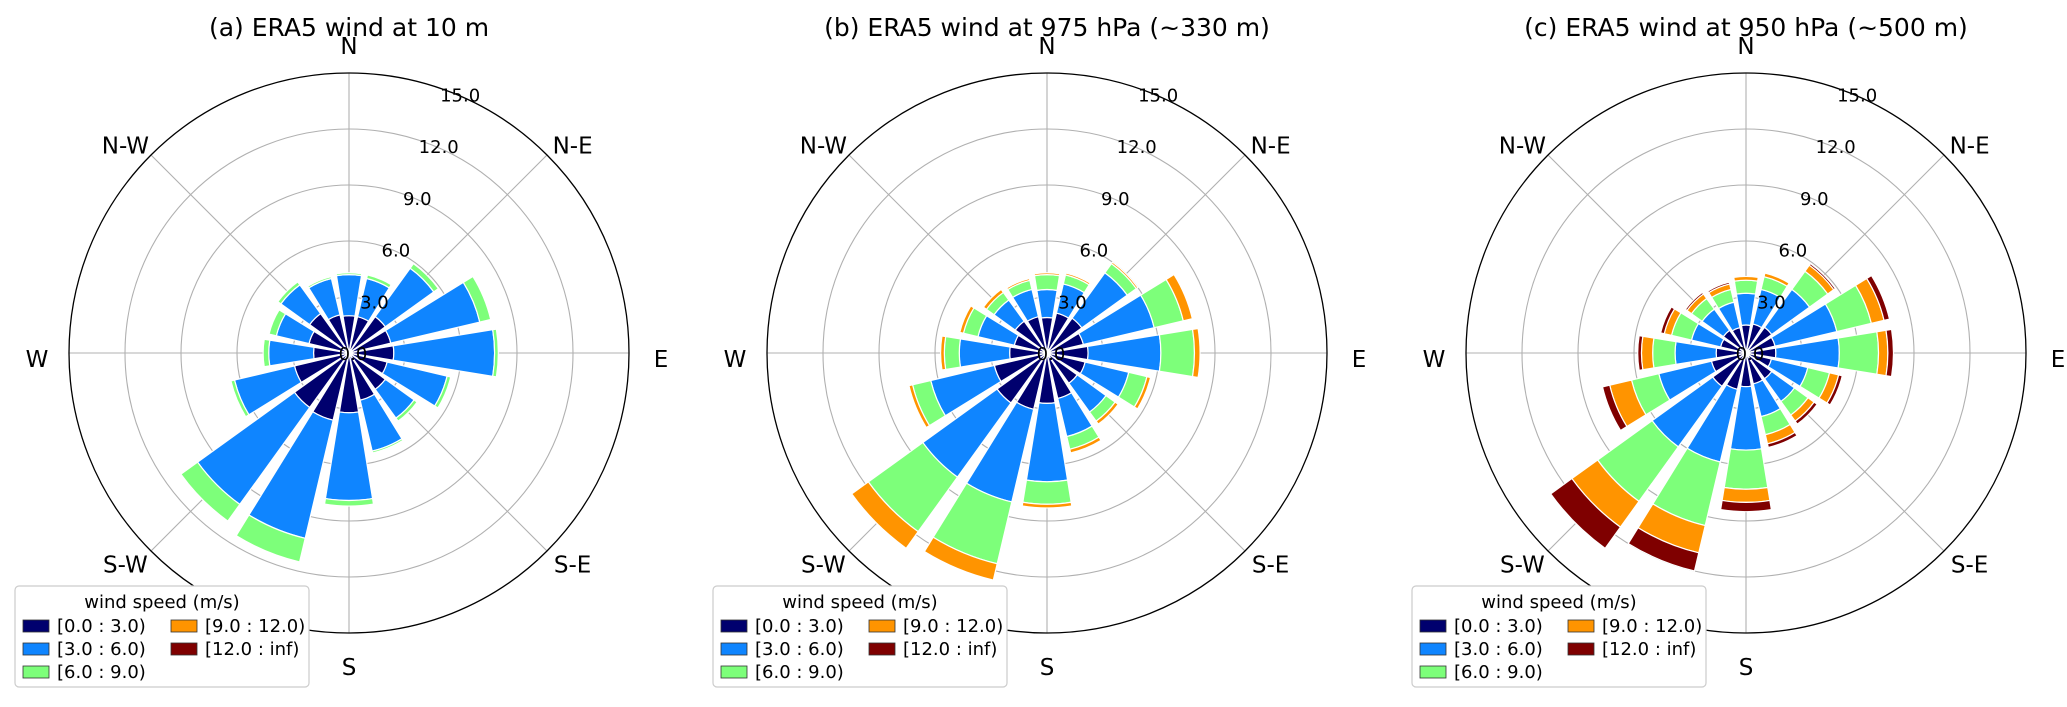 This screenshot has height=707, width=2067. What do you see at coordinates (349, 502) in the screenshot?
I see `bar-180deg-bin2` at bounding box center [349, 502].